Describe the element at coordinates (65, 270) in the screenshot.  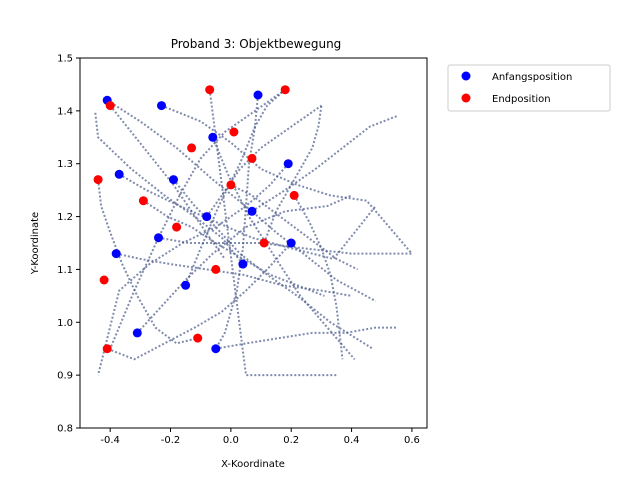
I see `y-tick-label-4: 1.1` at that location.